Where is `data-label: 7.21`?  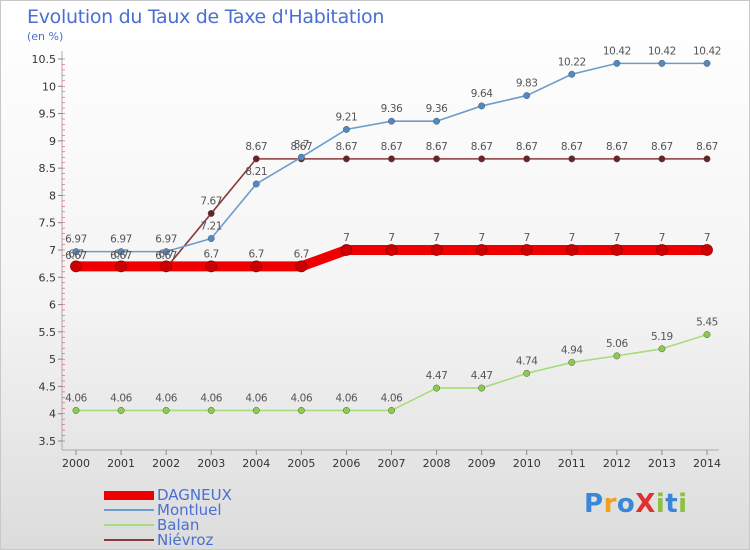
data-label: 7.21 is located at coordinates (211, 227).